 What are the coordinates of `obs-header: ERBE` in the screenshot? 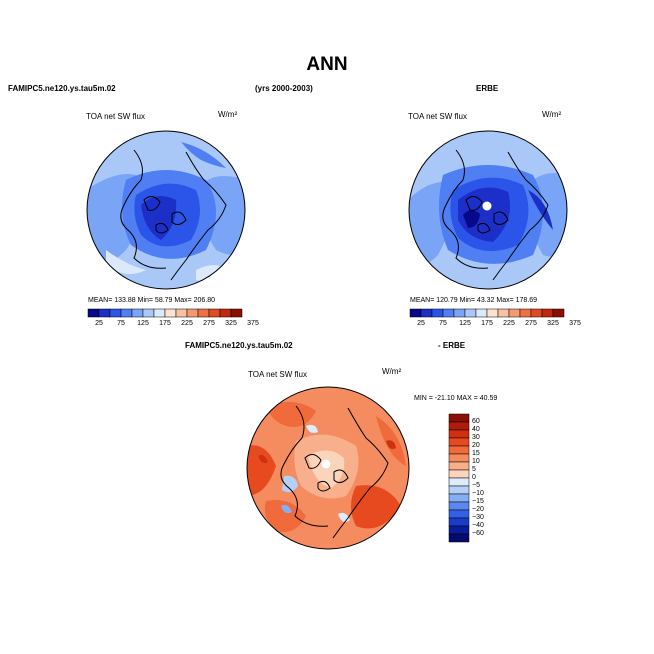 It's located at (487, 88).